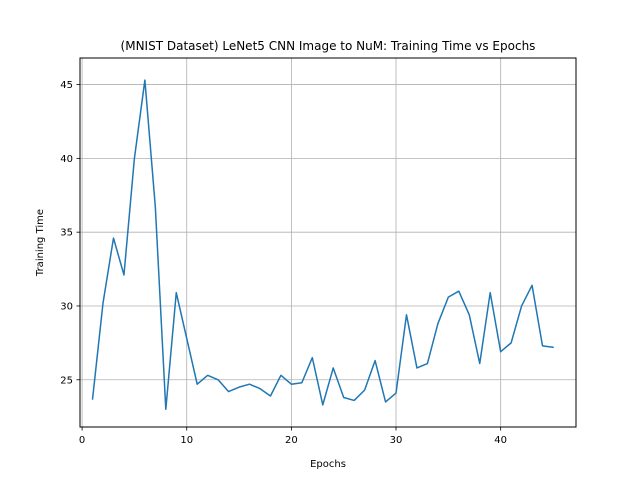 This screenshot has height=480, width=640. I want to click on y-tick-label: 35, so click(66, 233).